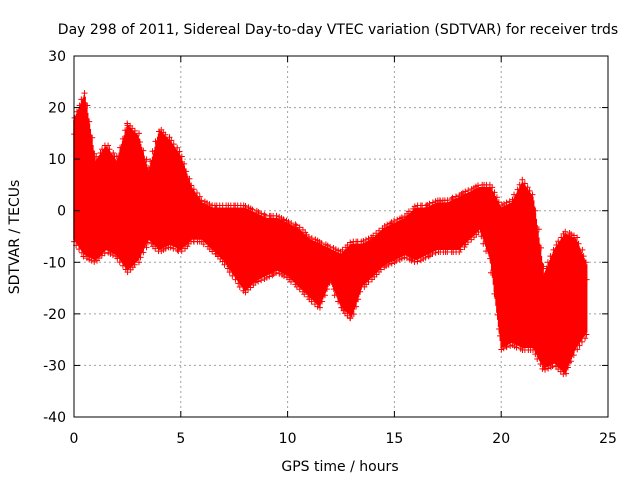 The width and height of the screenshot is (640, 480). What do you see at coordinates (74, 439) in the screenshot?
I see `x-tick-label: 0` at bounding box center [74, 439].